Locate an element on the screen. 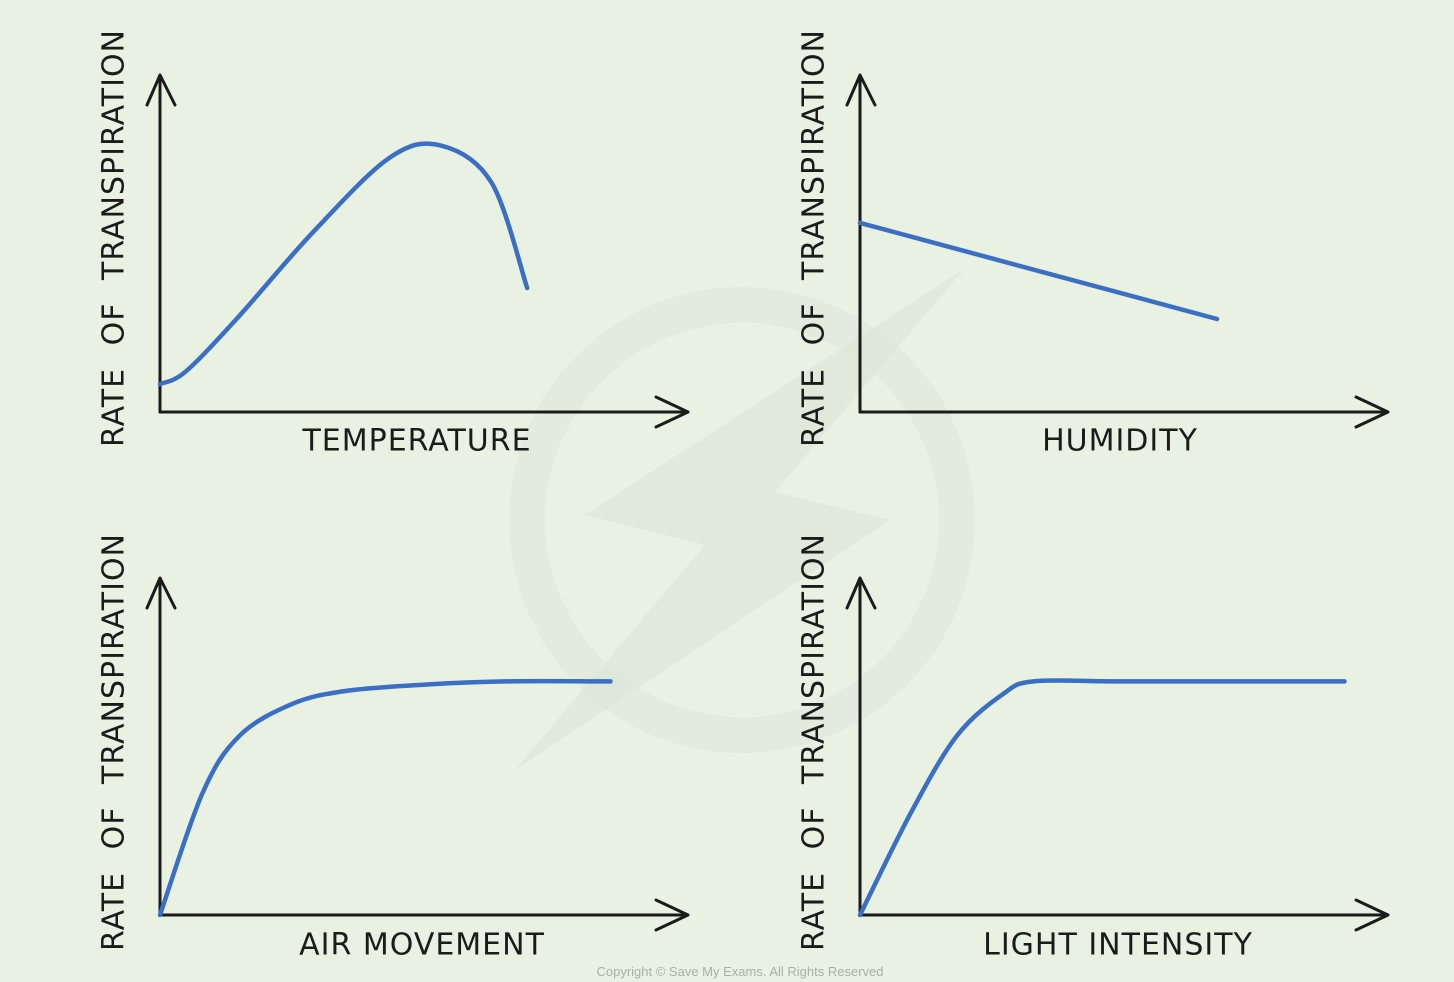 Image resolution: width=1454 pixels, height=982 pixels. x-axis-label: TEMPERATURE is located at coordinates (416, 441).